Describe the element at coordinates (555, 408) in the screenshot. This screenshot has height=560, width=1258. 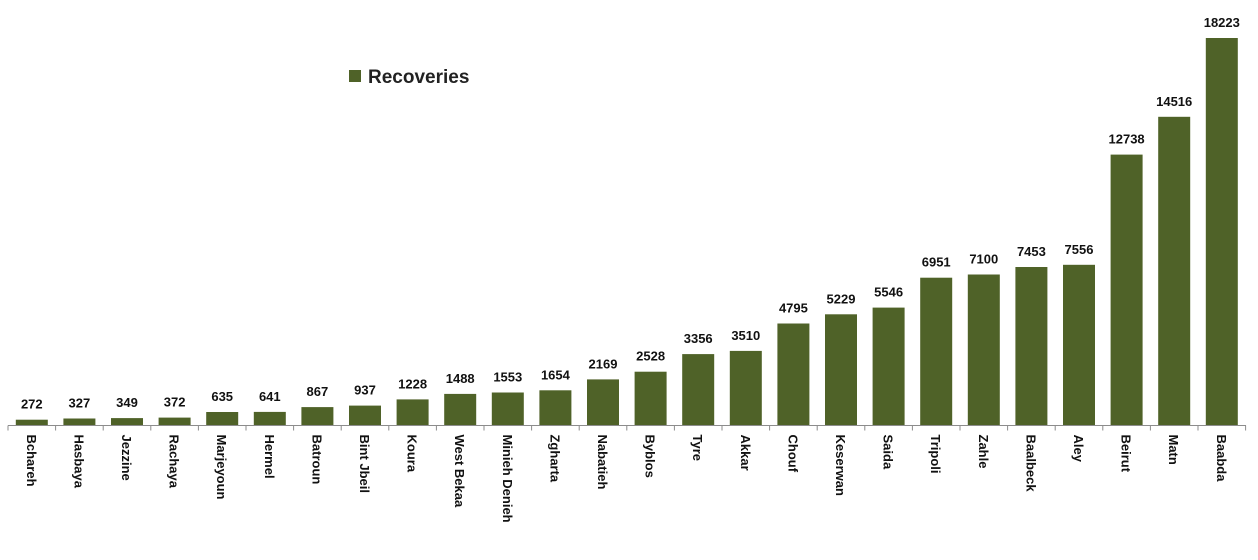
I see `bar-zgharta` at that location.